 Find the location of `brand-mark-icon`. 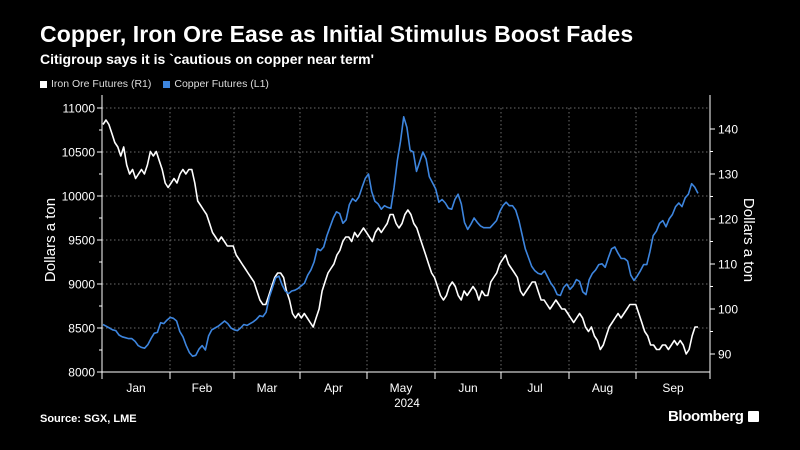

brand-mark-icon is located at coordinates (753, 416).